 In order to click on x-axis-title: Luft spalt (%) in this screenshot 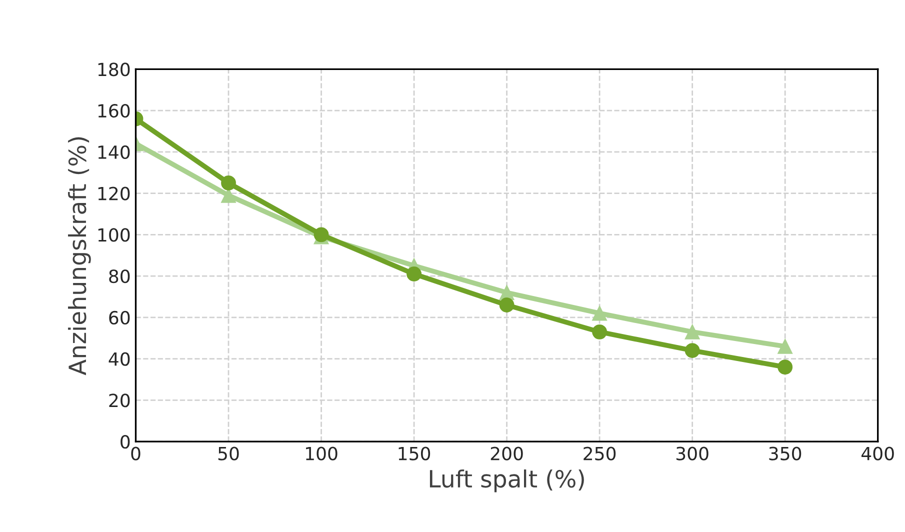, I will do `click(507, 480)`.